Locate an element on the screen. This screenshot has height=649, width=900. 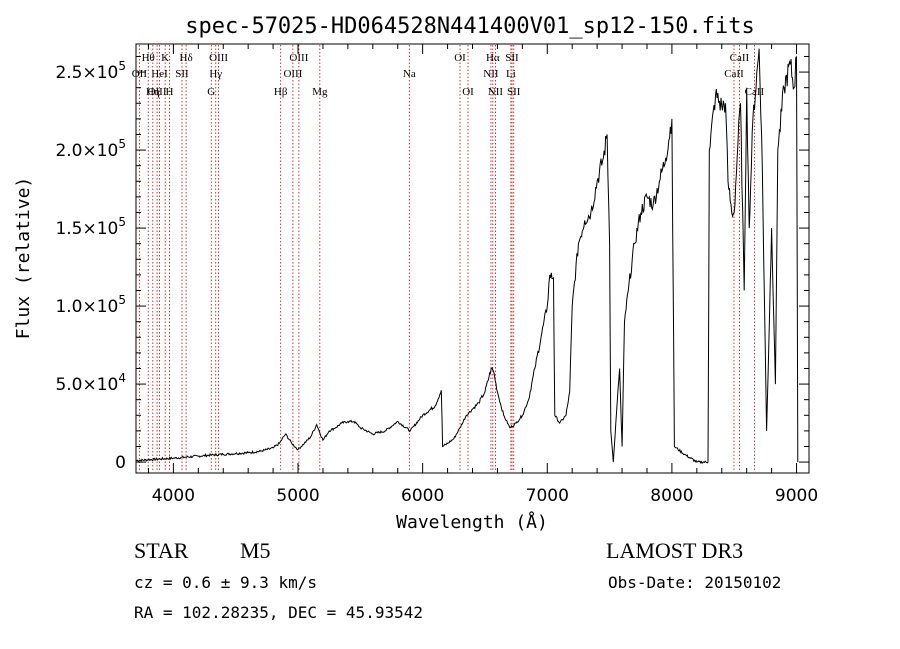
y-tick-label-2: 1.0×10⁵ is located at coordinates (90, 305).